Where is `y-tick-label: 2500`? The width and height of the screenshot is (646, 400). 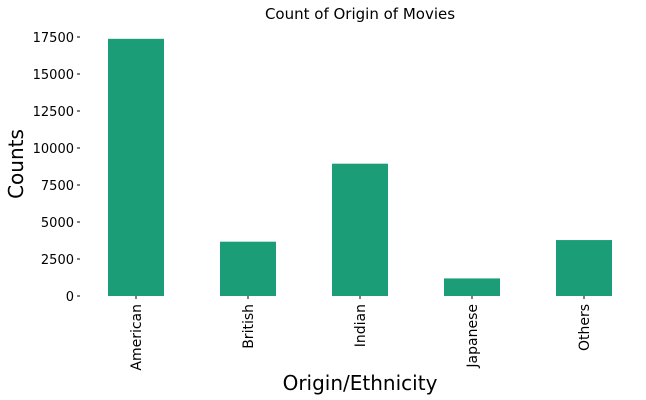
y-tick-label: 2500 is located at coordinates (57, 260).